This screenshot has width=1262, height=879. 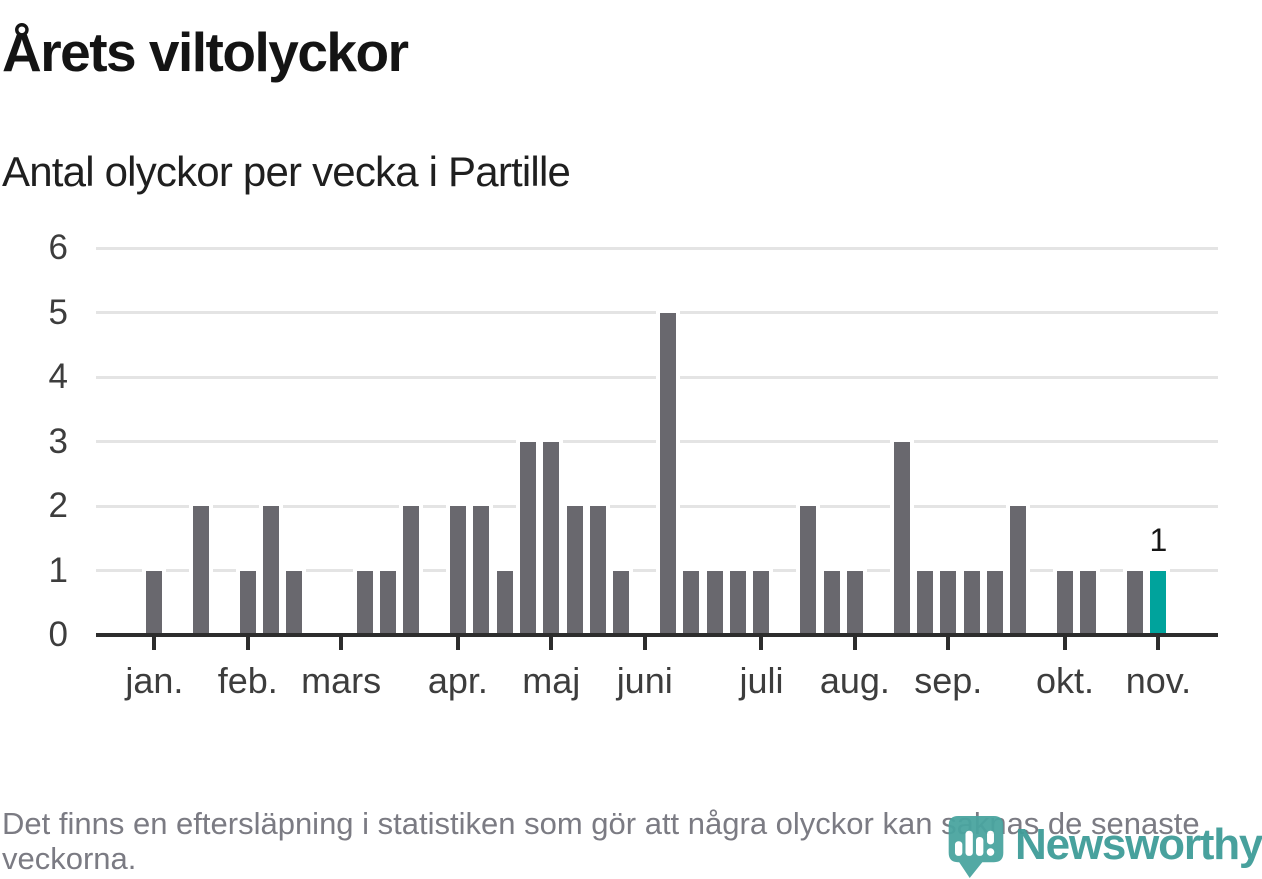 What do you see at coordinates (58, 376) in the screenshot?
I see `y-axis-label-4: 4` at bounding box center [58, 376].